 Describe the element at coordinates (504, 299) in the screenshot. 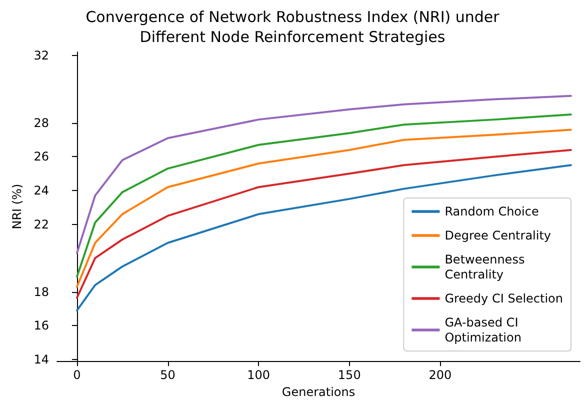

I see `legend-label: Greedy CI Selection` at that location.